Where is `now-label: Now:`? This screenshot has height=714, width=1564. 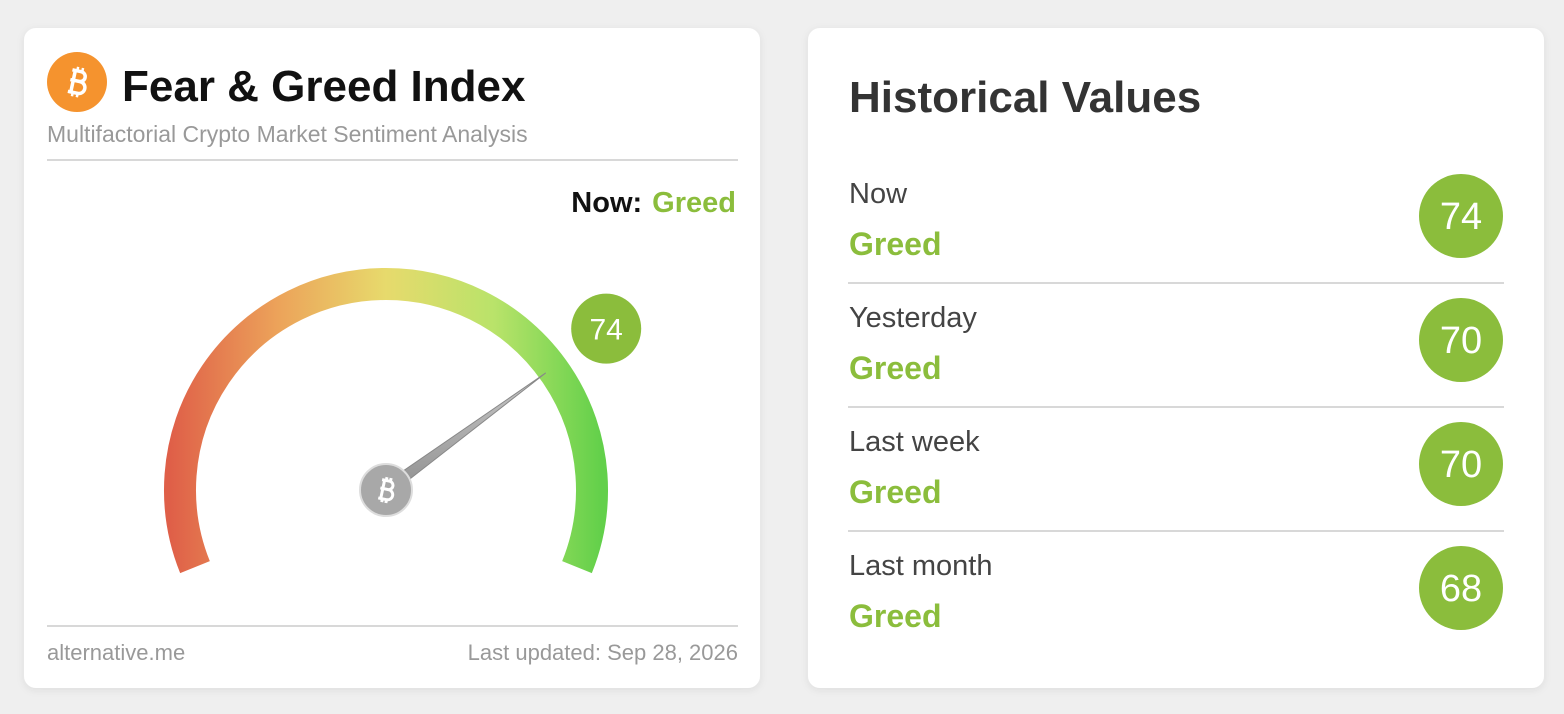
now-label: Now: is located at coordinates (606, 203).